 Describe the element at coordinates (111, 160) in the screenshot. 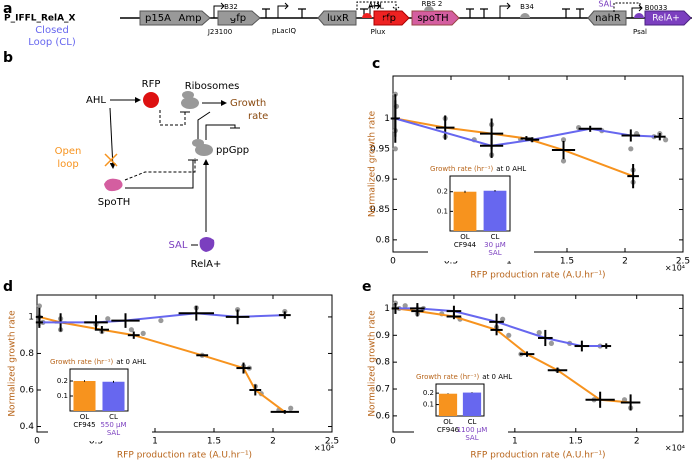

I see `open-loop-mark` at that location.